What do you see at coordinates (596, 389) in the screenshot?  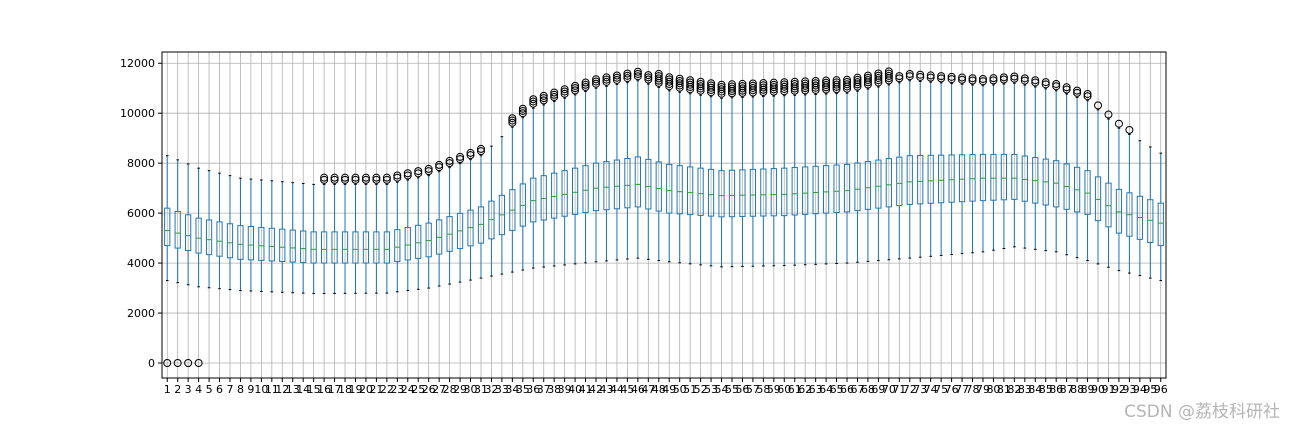 I see `x-tick-label: 42` at bounding box center [596, 389].